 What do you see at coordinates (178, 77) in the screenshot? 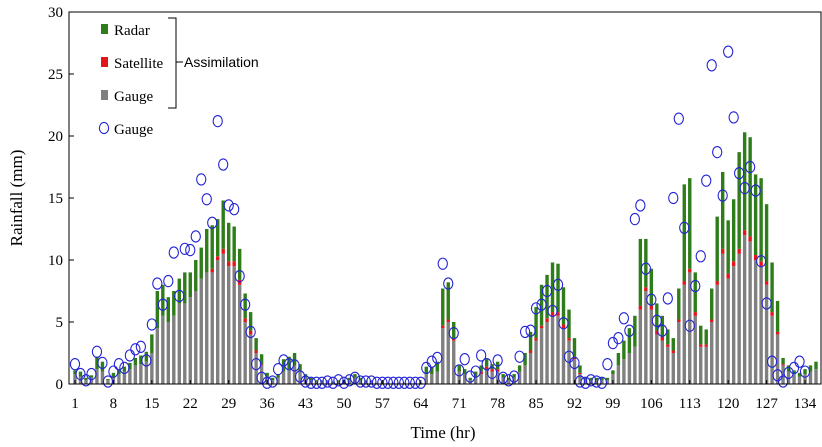
I see `legend: Radar Satellite Gauge Gauge Assimilation` at bounding box center [178, 77].